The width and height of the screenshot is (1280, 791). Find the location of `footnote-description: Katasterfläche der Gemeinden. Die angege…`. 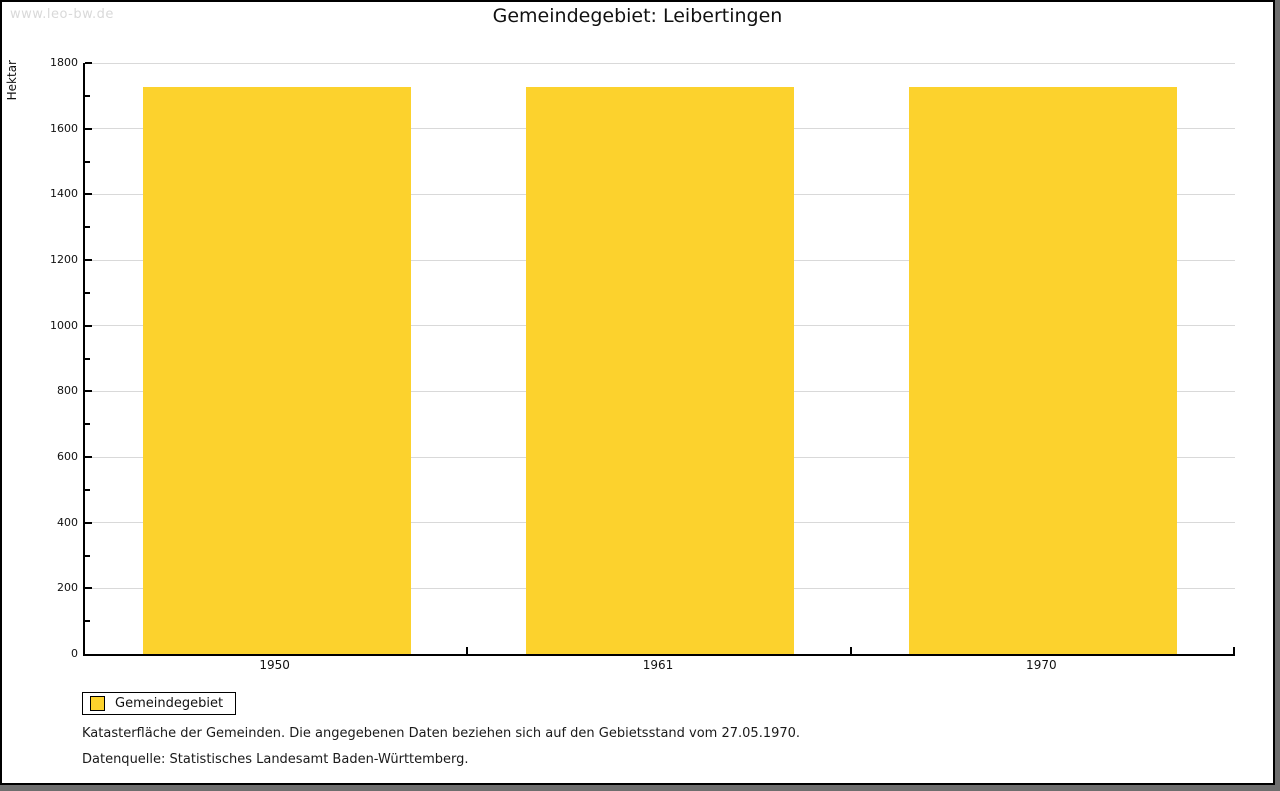

footnote-description: Katasterfläche der Gemeinden. Die angege… is located at coordinates (441, 733).